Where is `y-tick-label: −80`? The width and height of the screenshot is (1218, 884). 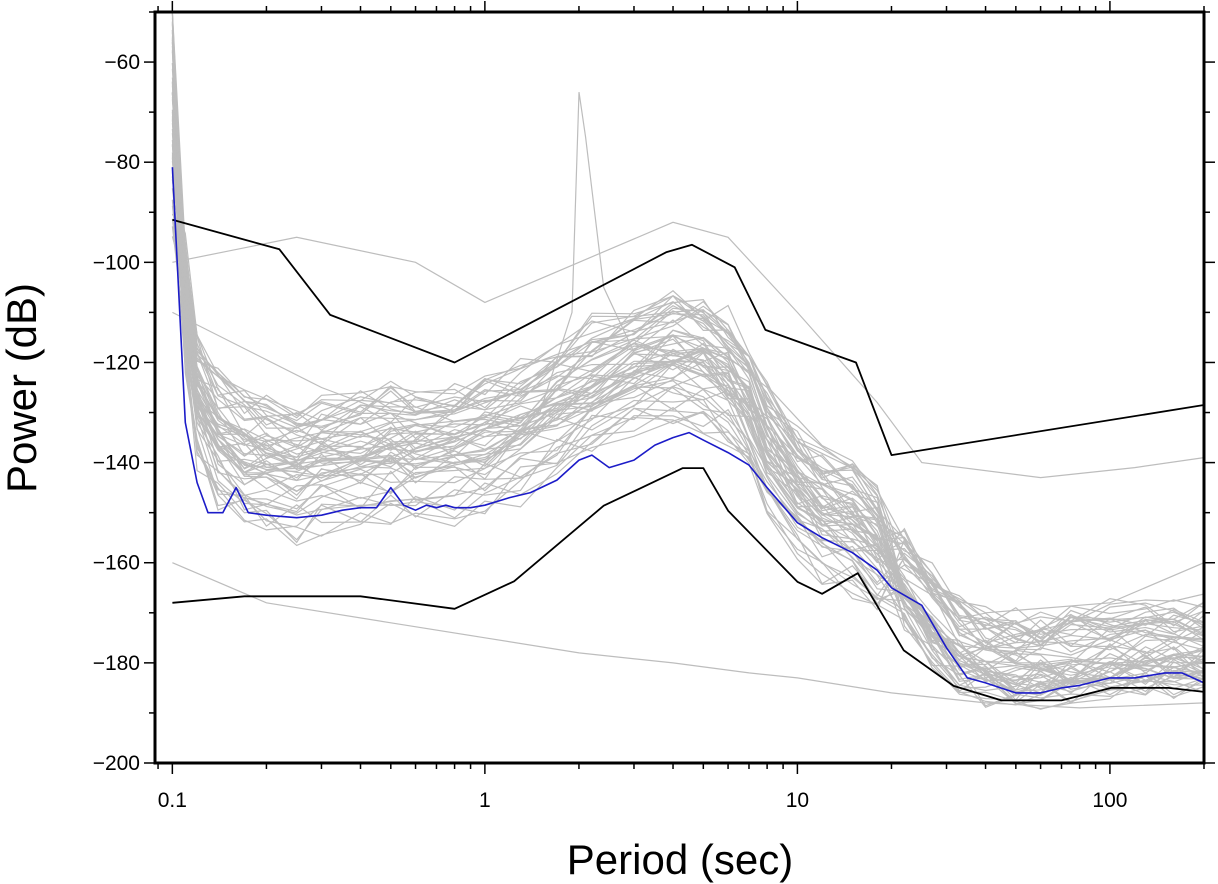
y-tick-label: −80 is located at coordinates (122, 162).